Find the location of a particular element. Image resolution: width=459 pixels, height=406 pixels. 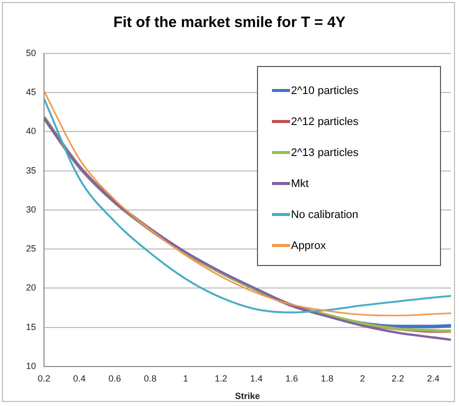

legend-label: No calibration is located at coordinates (324, 214).